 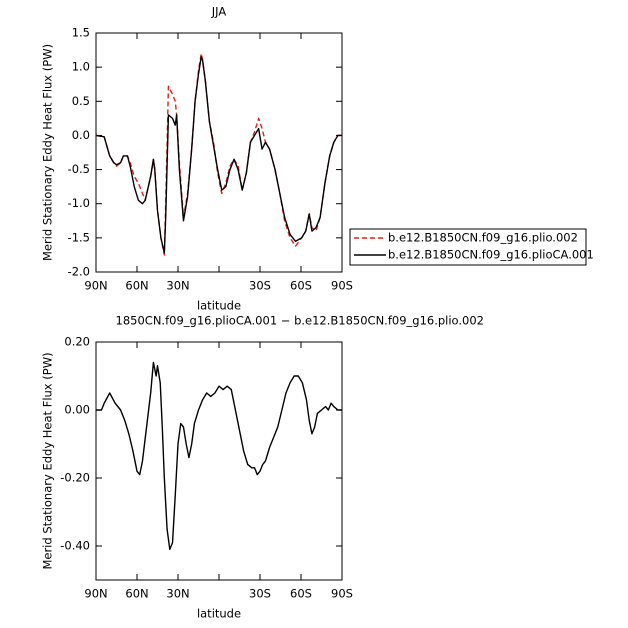 What do you see at coordinates (77, 410) in the screenshot?
I see `y-tick-label: 0.00` at bounding box center [77, 410].